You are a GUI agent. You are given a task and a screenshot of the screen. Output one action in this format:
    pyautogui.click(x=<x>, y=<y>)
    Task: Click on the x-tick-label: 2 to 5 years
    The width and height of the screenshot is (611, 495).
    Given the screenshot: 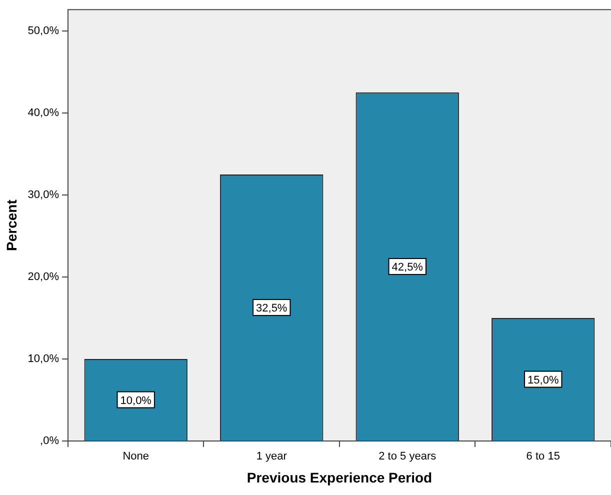 What is the action you would take?
    pyautogui.click(x=407, y=456)
    